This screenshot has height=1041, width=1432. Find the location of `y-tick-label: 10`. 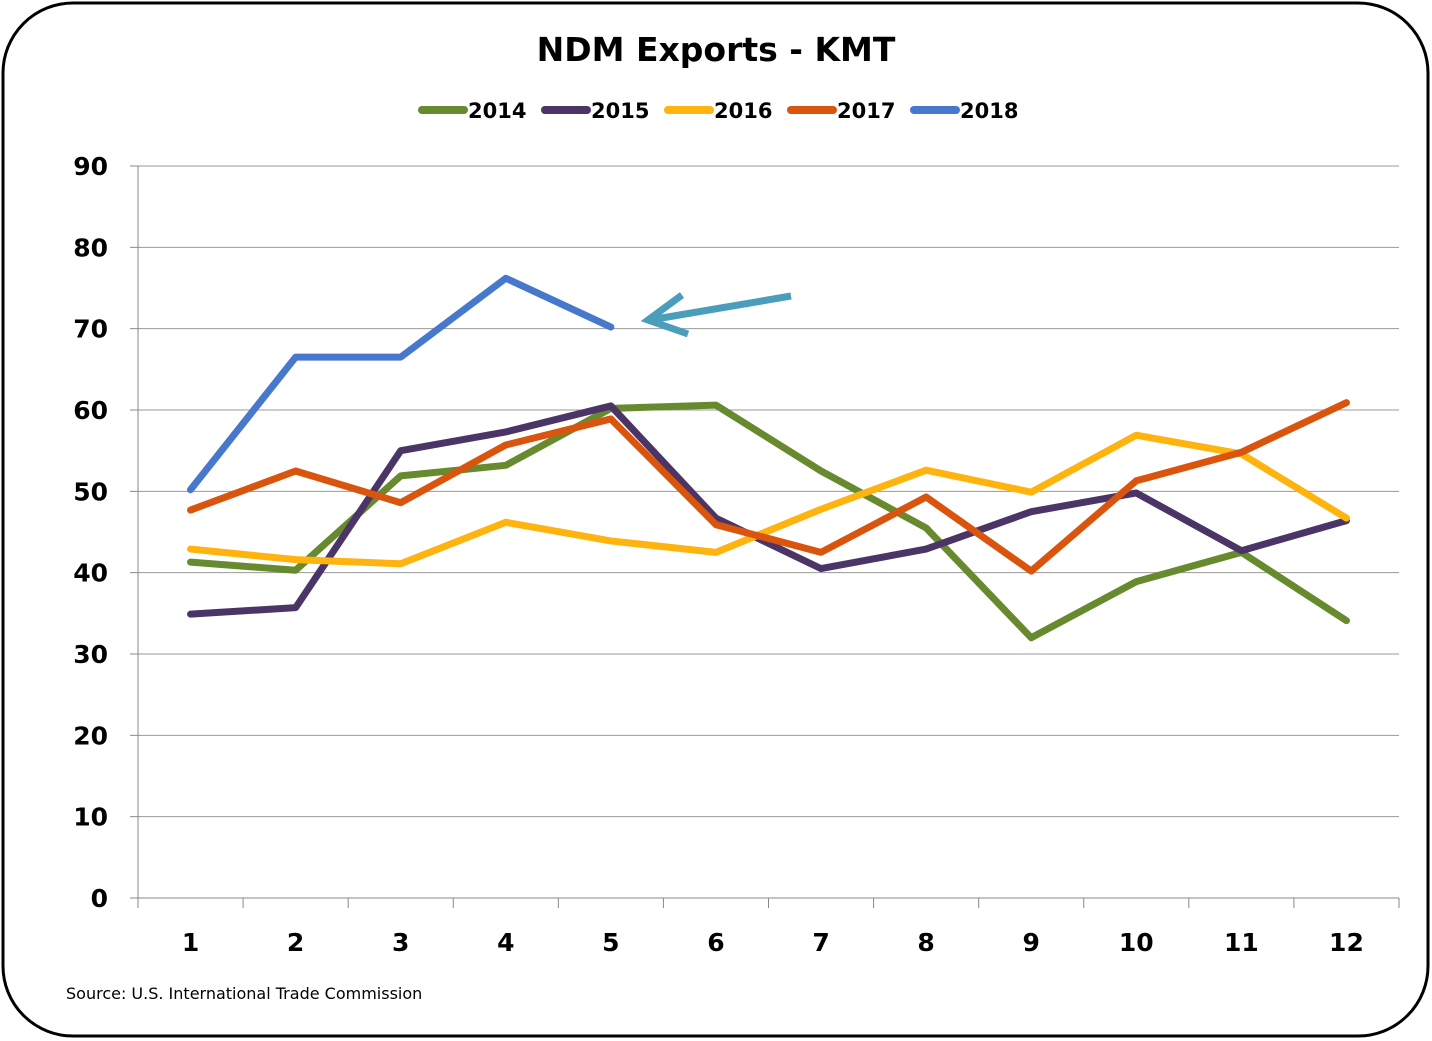

y-tick-label: 10 is located at coordinates (90, 817).